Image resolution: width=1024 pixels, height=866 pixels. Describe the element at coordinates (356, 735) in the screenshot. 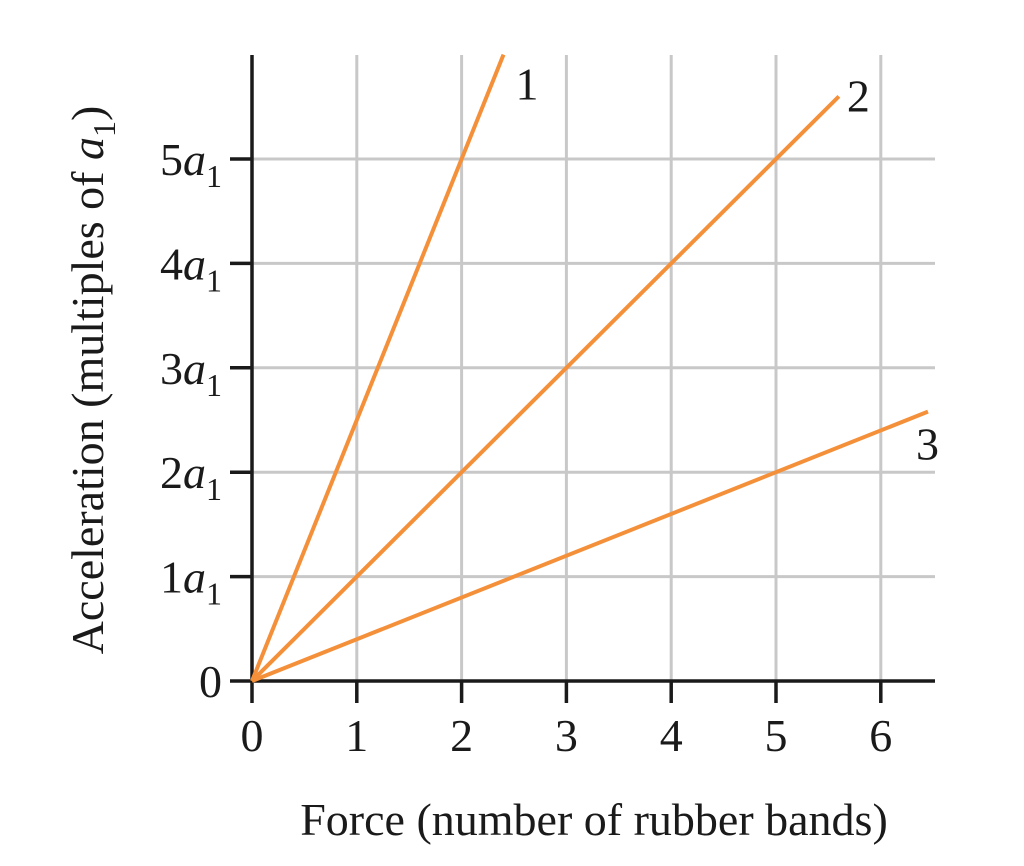

I see `x-tick-label: 1` at that location.